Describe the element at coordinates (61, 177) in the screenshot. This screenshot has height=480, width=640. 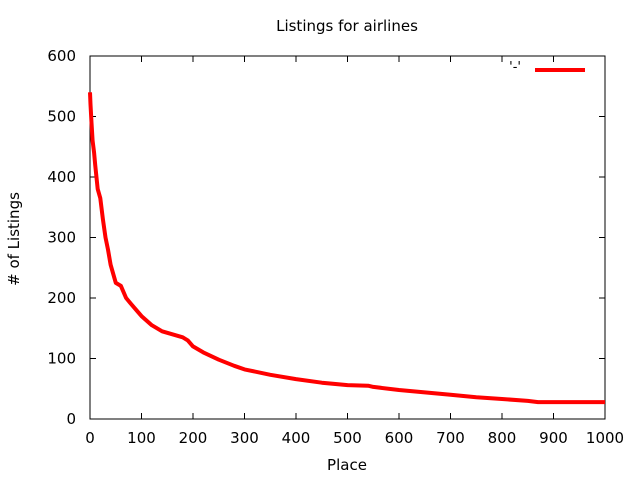
I see `y-tick-label: 400` at that location.